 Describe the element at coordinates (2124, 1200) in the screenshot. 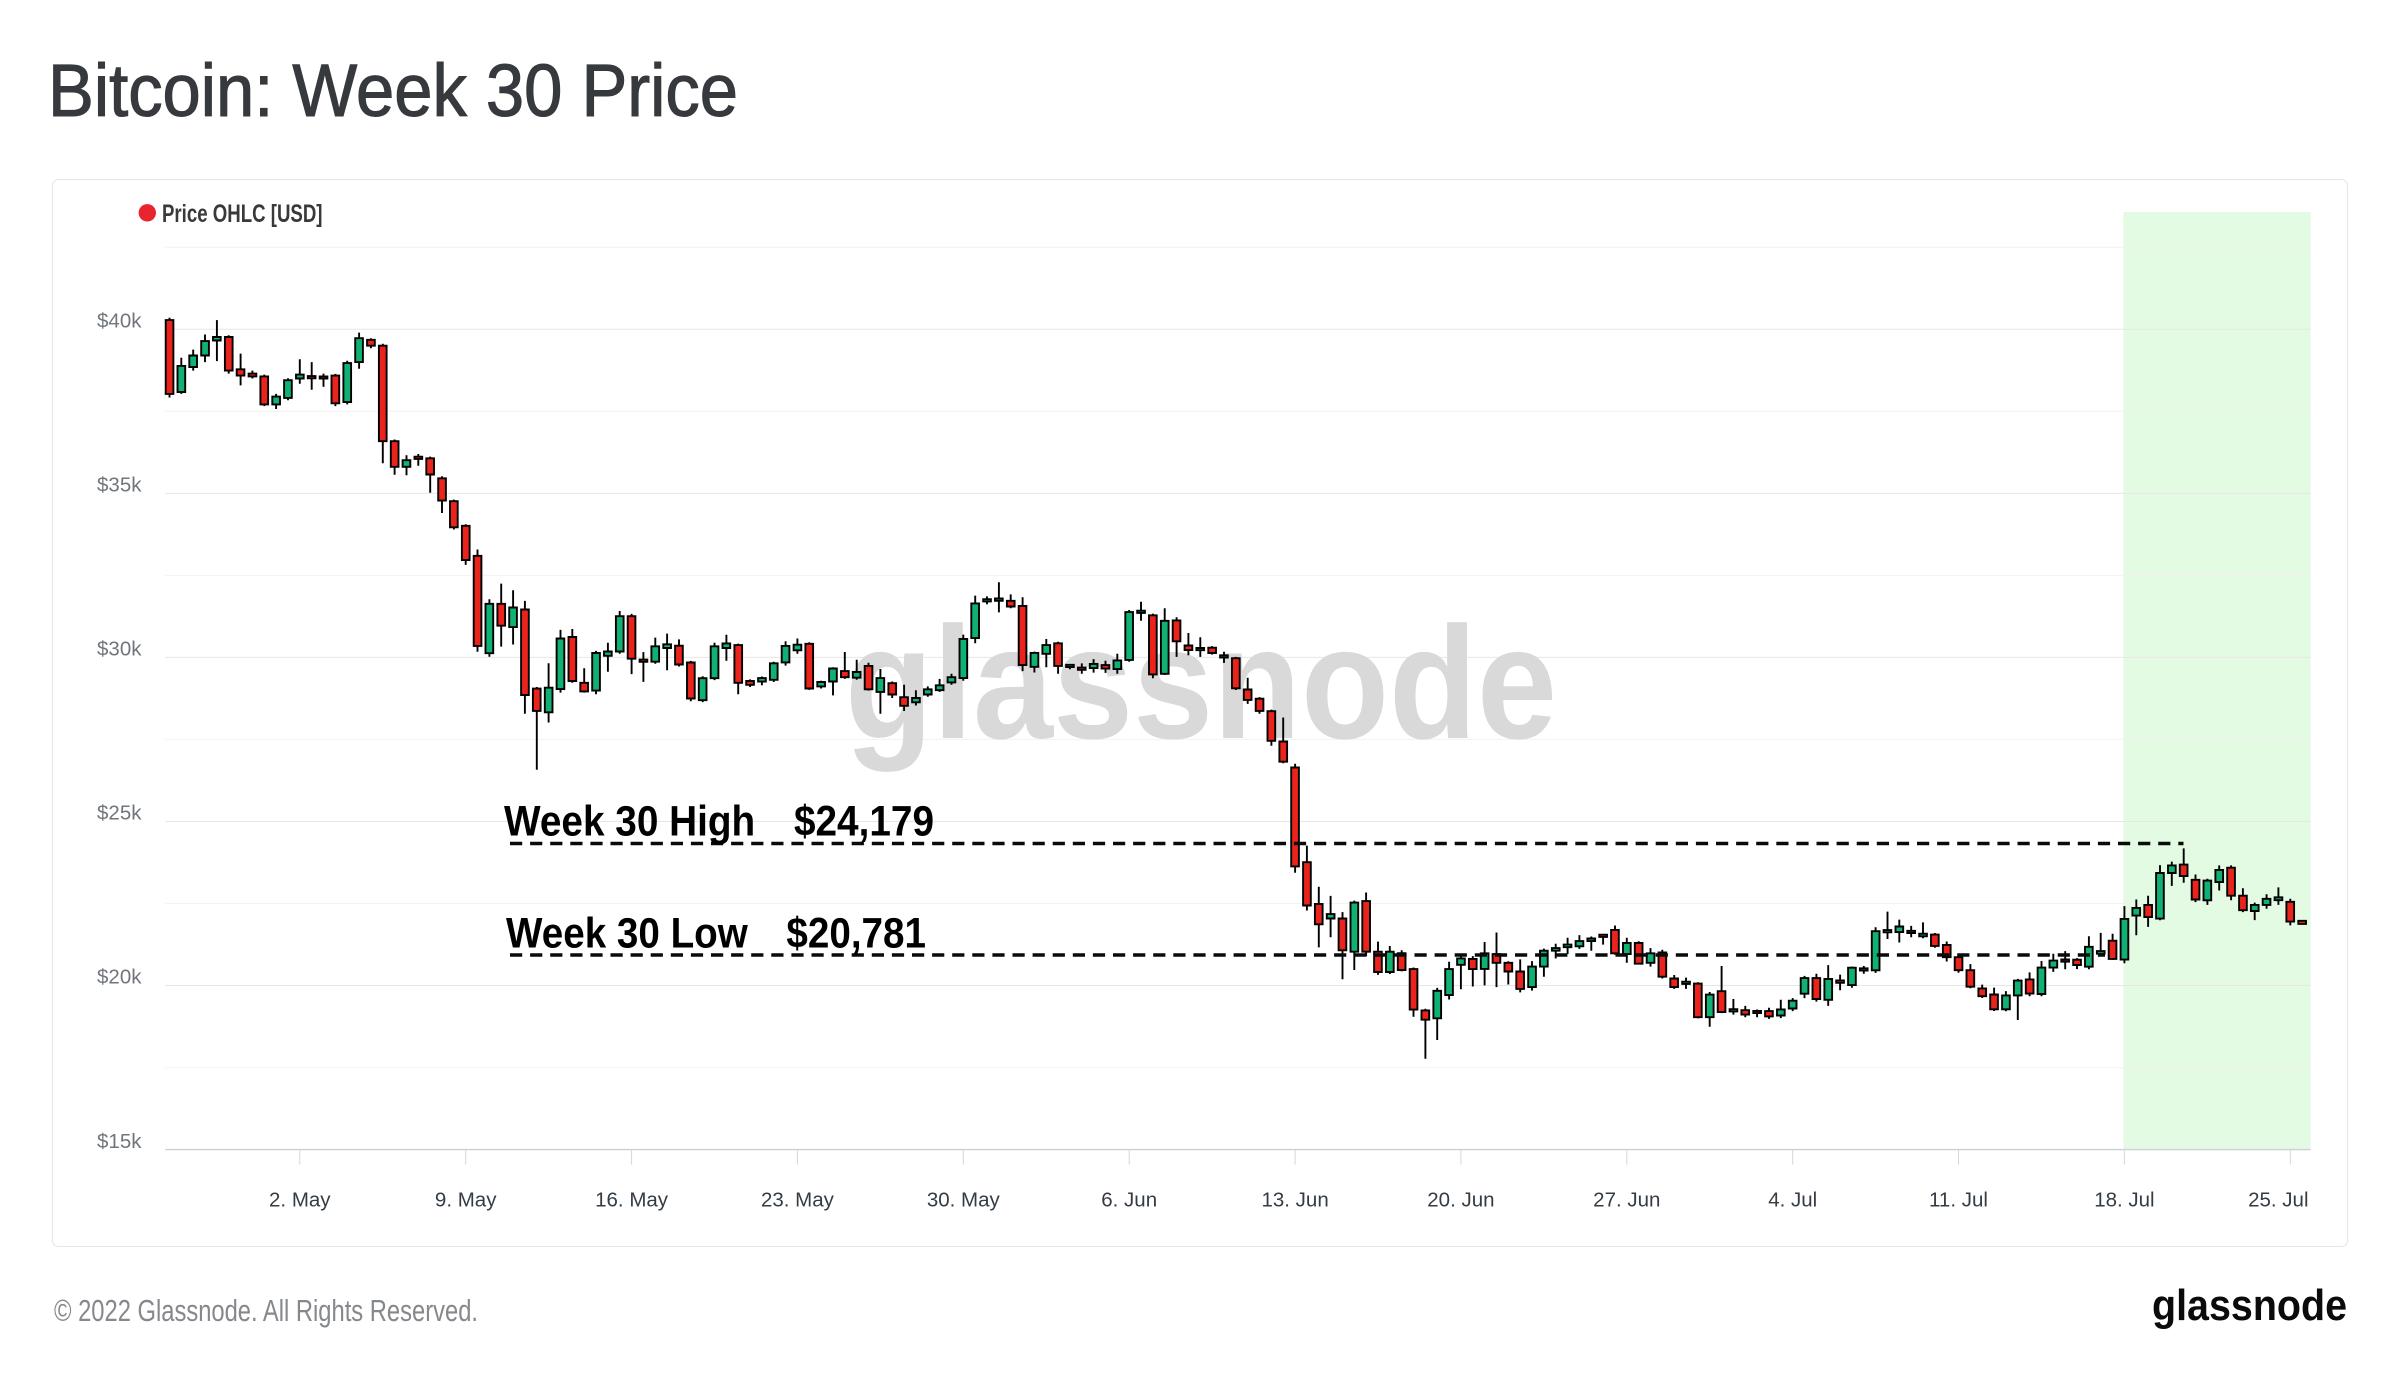

I see `svg-text: 18. Jul` at that location.